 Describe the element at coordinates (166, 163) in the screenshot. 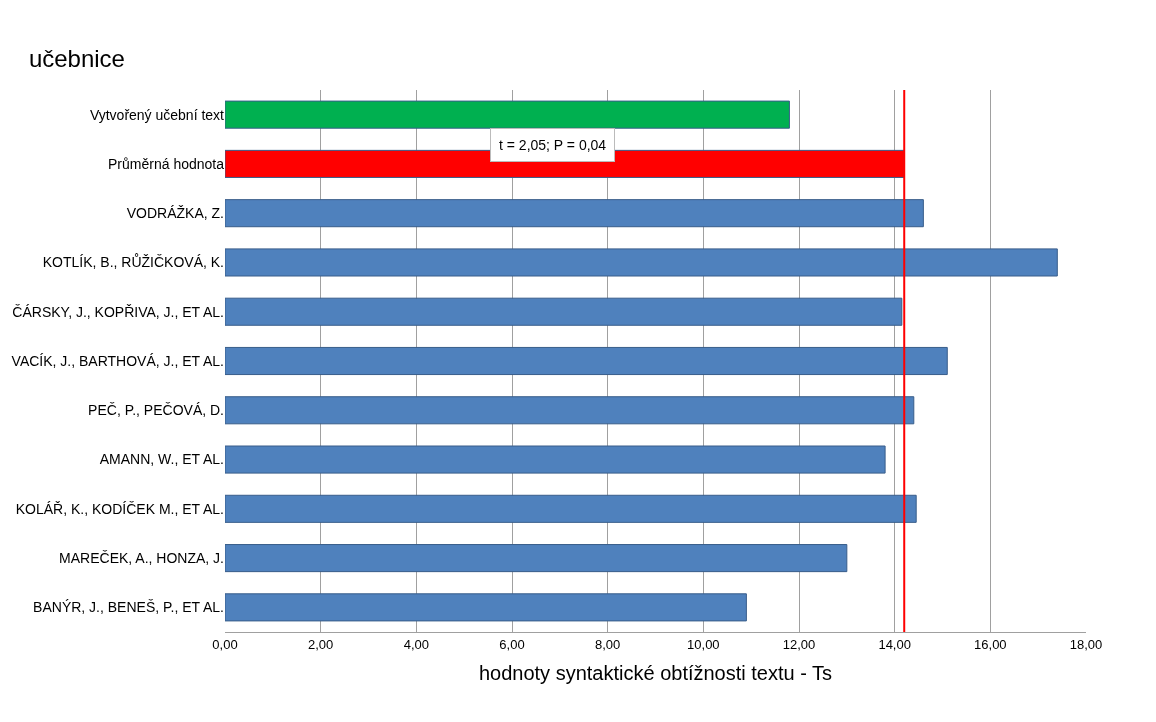

I see `y-tick-label: Průměrná hodnota` at that location.